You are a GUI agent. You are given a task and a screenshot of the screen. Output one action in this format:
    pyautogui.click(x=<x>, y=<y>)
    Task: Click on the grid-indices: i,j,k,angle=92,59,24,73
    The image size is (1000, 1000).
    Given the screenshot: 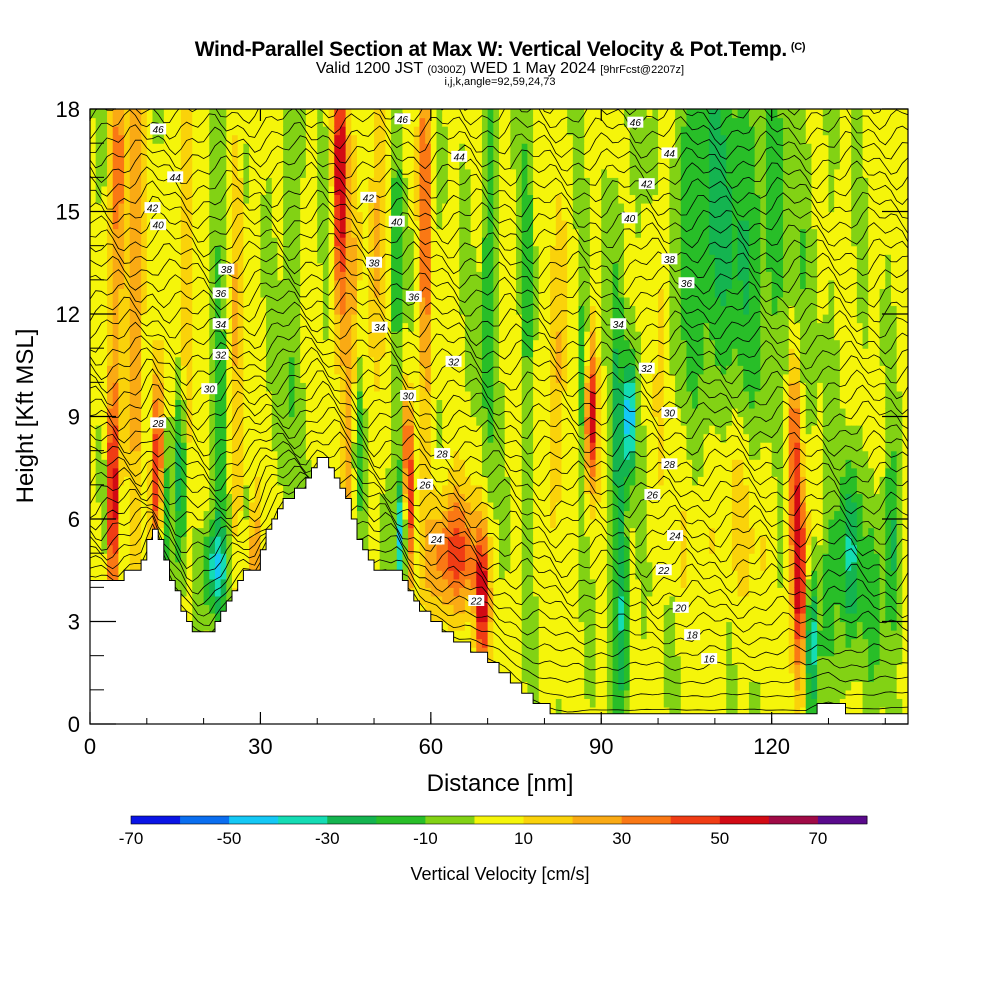 What is the action you would take?
    pyautogui.click(x=500, y=82)
    